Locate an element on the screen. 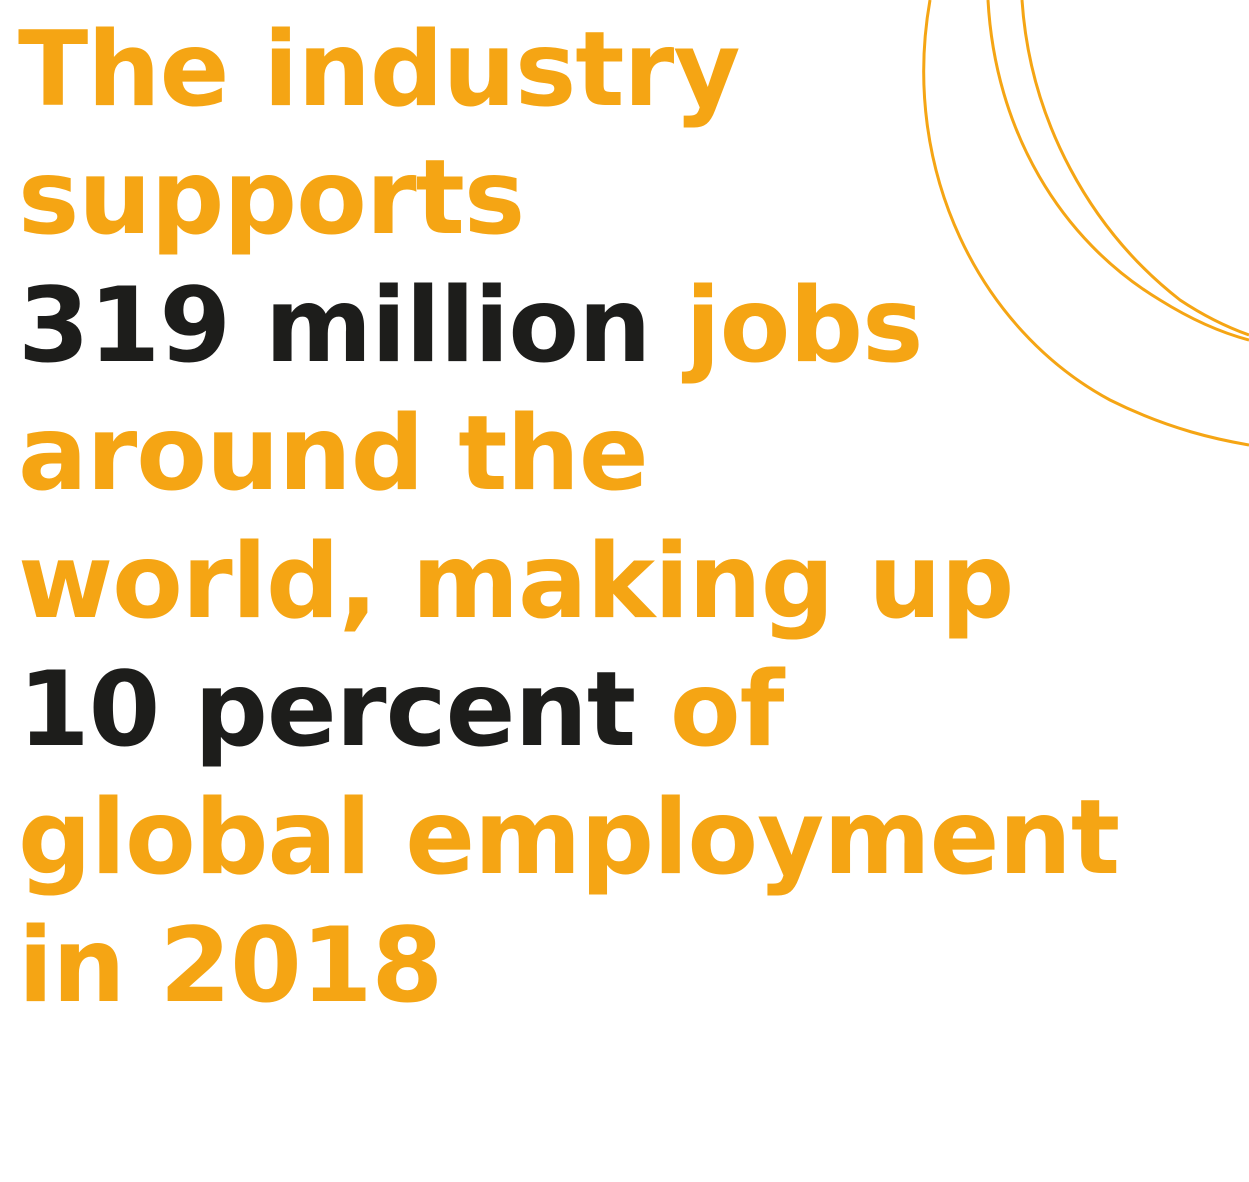 The height and width of the screenshot is (1182, 1249). headline-line-4: around the is located at coordinates (568, 454).